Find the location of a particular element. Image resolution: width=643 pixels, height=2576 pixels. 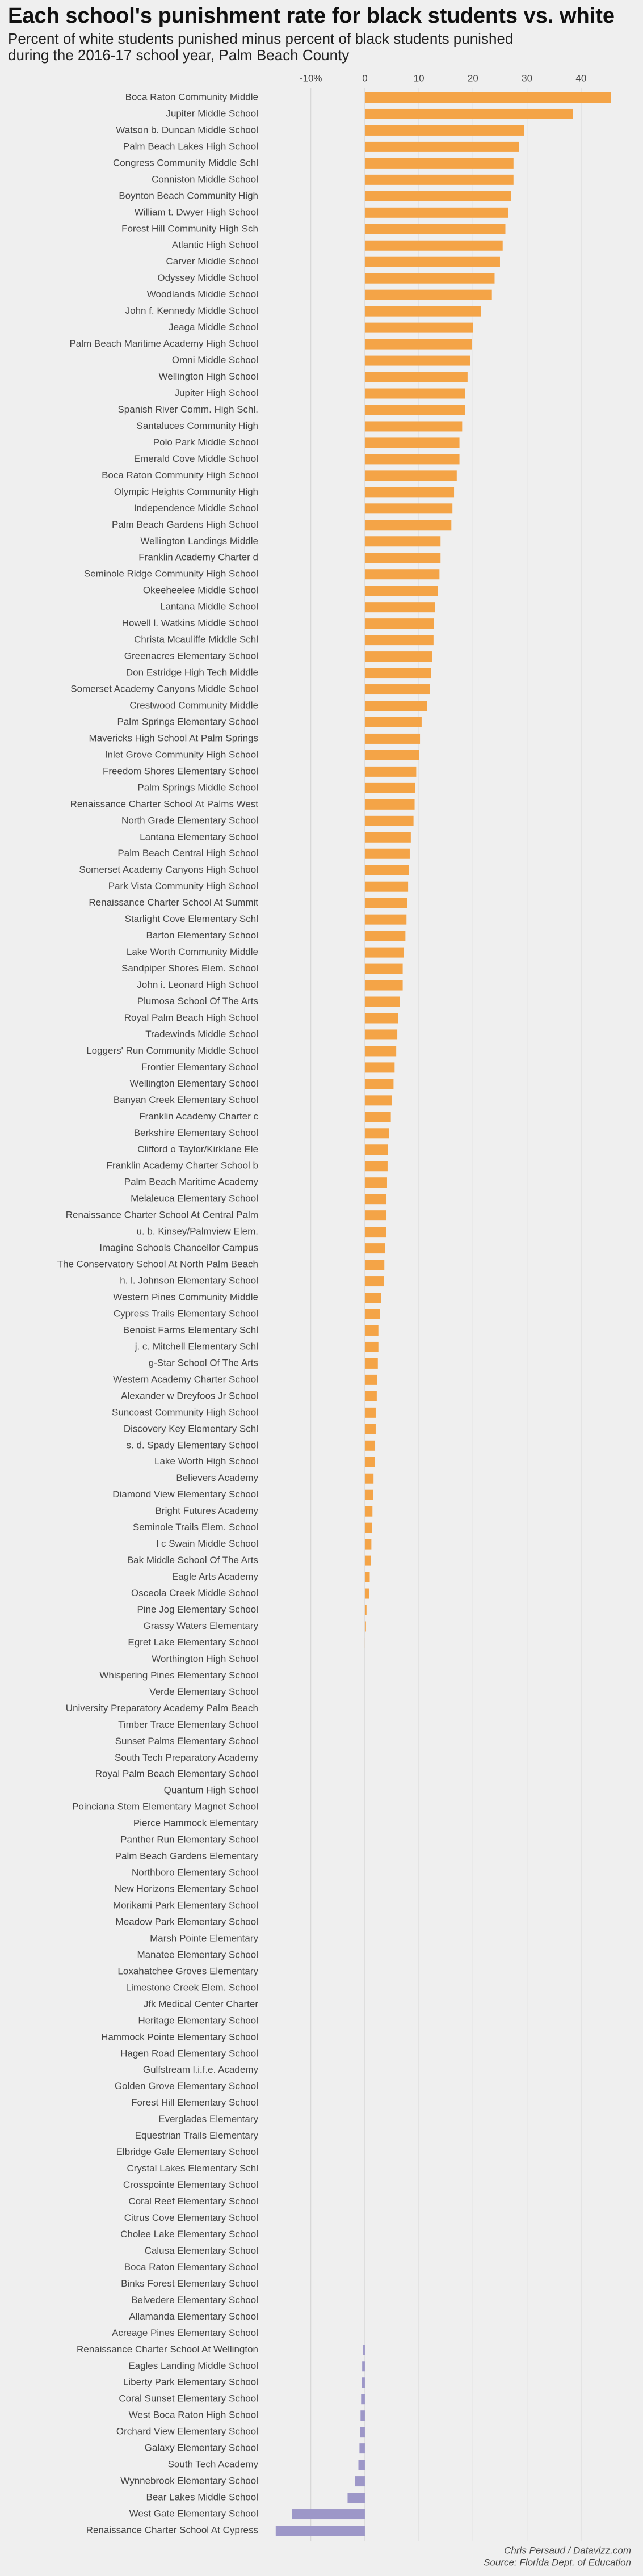

y-tick-label: Imagine Schools Chancellor Campus is located at coordinates (178, 1248).